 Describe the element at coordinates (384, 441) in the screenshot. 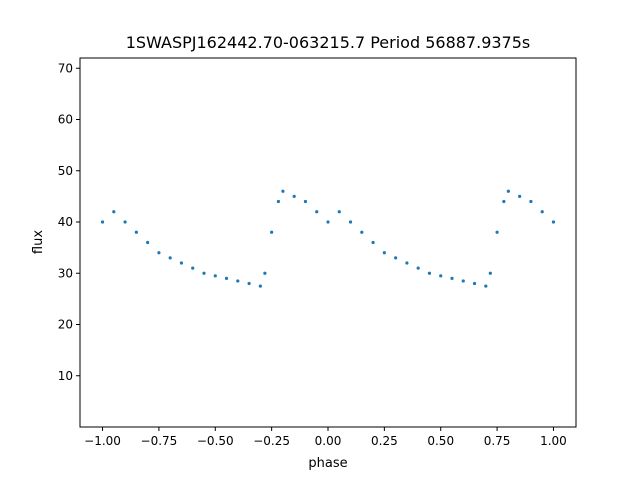

I see `x-tick-label: 0.25` at that location.